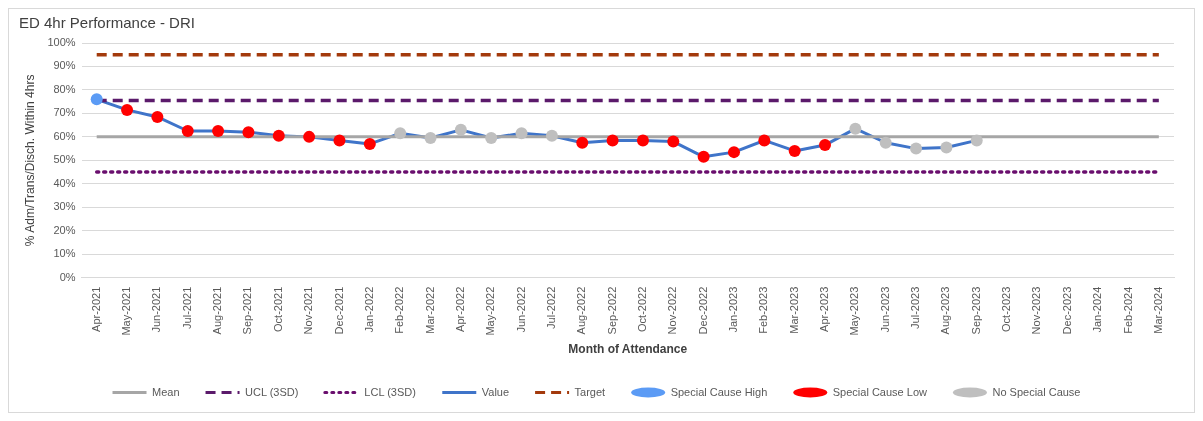 The image size is (1203, 421). What do you see at coordinates (64, 135) in the screenshot?
I see `y-tick-label: 60%` at bounding box center [64, 135].